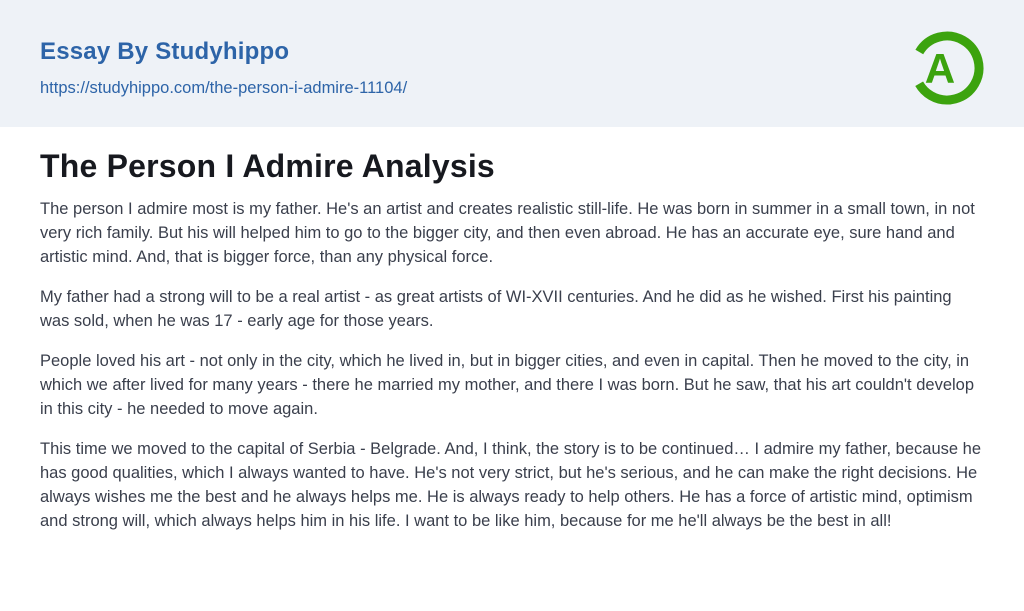 This screenshot has width=1024, height=611. I want to click on studyhippo-logo-icon: A, so click(947, 67).